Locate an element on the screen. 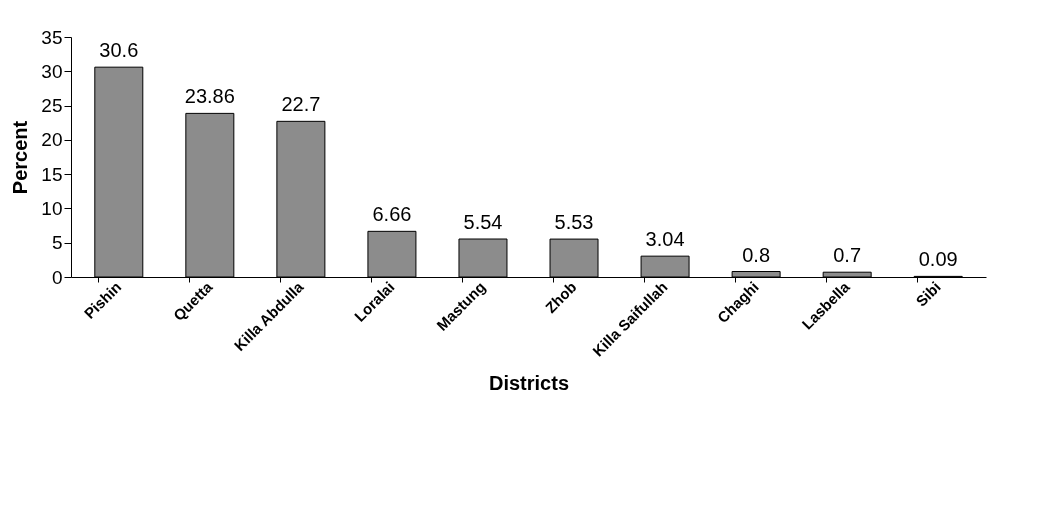  data-label: 3.04 is located at coordinates (665, 239).